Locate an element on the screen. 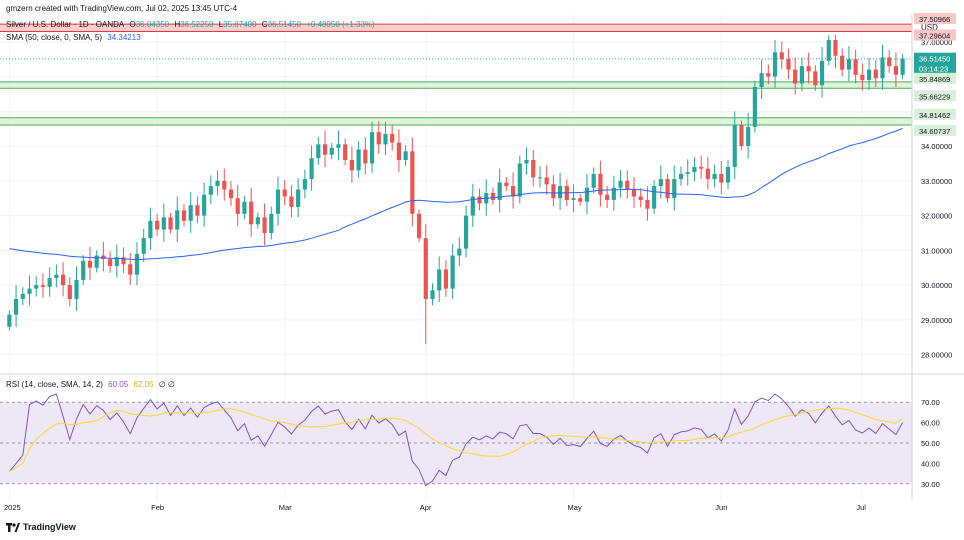 The width and height of the screenshot is (964, 540). time-tick-label: May is located at coordinates (575, 507).